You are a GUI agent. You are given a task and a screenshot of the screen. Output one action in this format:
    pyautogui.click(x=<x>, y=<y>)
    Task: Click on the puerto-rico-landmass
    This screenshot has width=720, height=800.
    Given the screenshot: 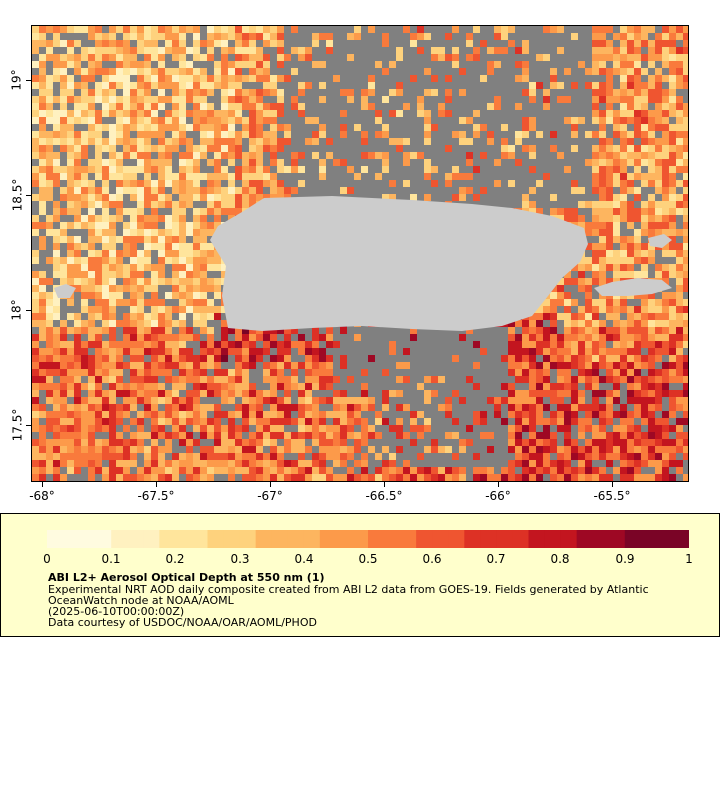 What is the action you would take?
    pyautogui.click(x=399, y=263)
    